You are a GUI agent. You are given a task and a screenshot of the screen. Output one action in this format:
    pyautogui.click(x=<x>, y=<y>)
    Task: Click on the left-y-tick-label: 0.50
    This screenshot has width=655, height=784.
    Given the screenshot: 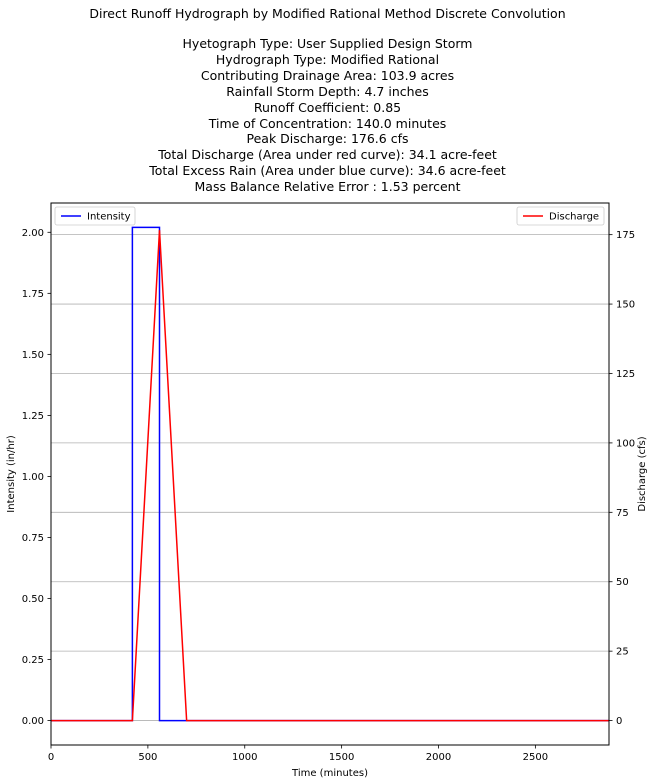 What is the action you would take?
    pyautogui.click(x=33, y=599)
    